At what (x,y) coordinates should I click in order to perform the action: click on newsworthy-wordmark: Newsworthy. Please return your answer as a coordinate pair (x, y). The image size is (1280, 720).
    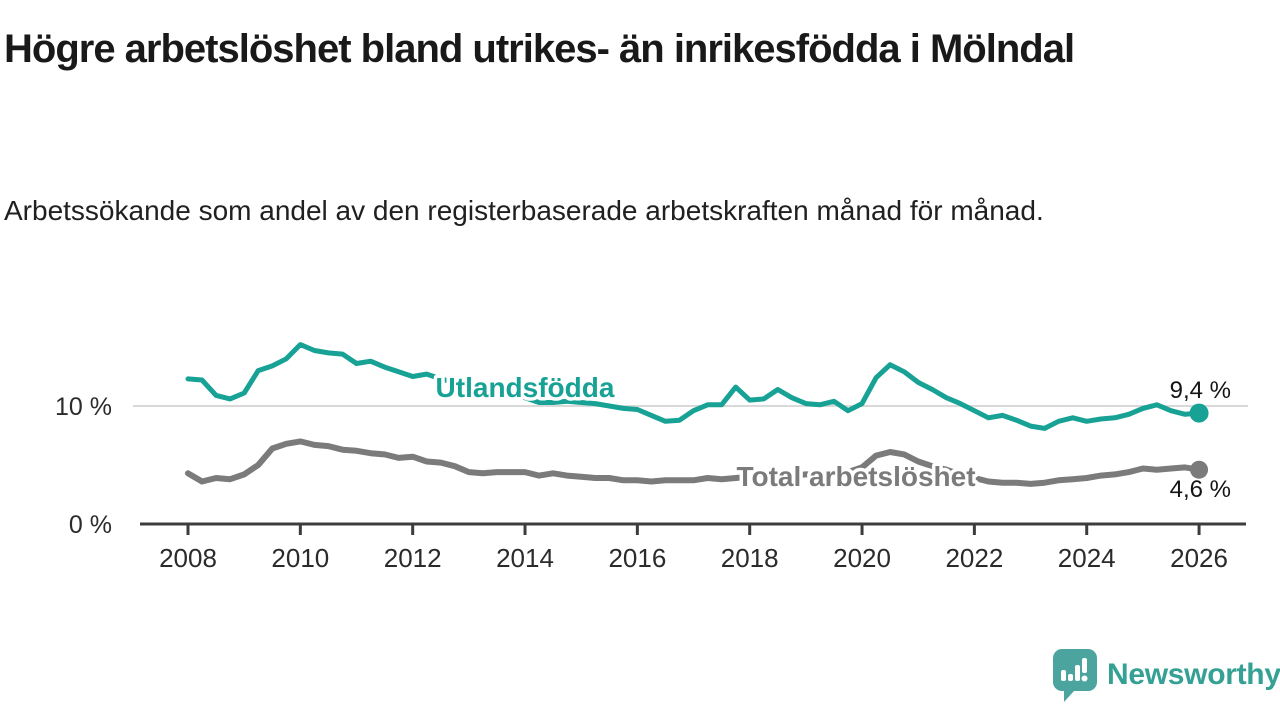
    Looking at the image, I should click on (1193, 674).